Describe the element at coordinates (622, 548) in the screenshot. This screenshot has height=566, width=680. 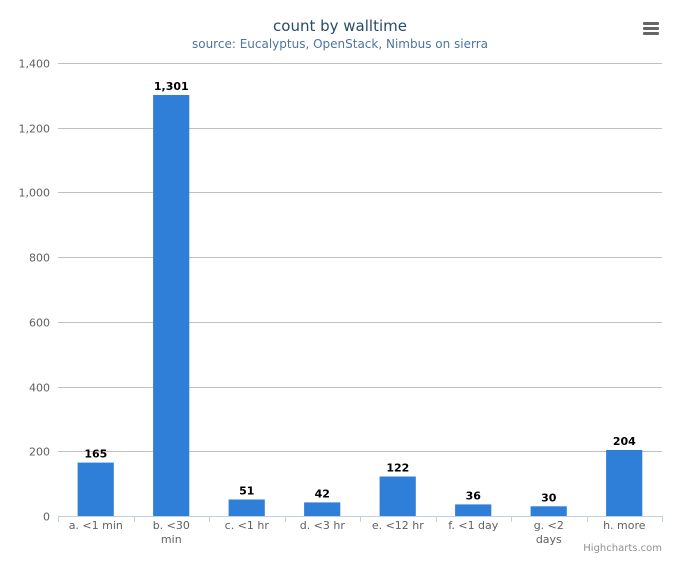
I see `credits-text: Highcharts.com` at that location.